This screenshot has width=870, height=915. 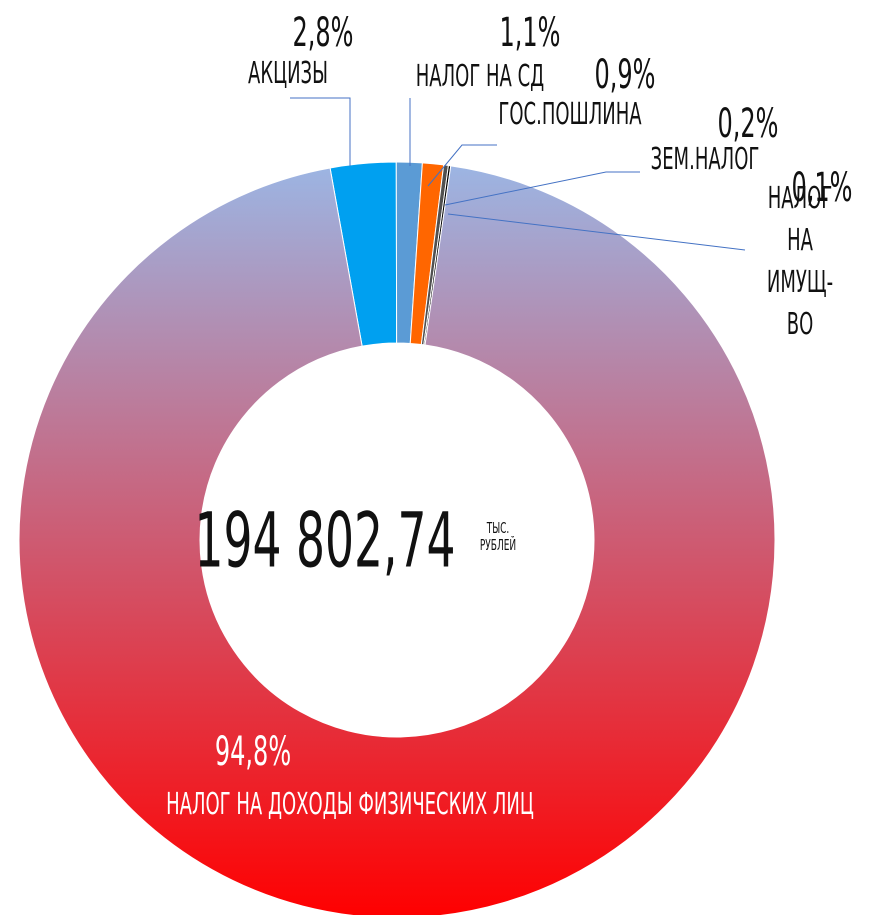 I want to click on value-label: 1,1%, so click(x=530, y=33).